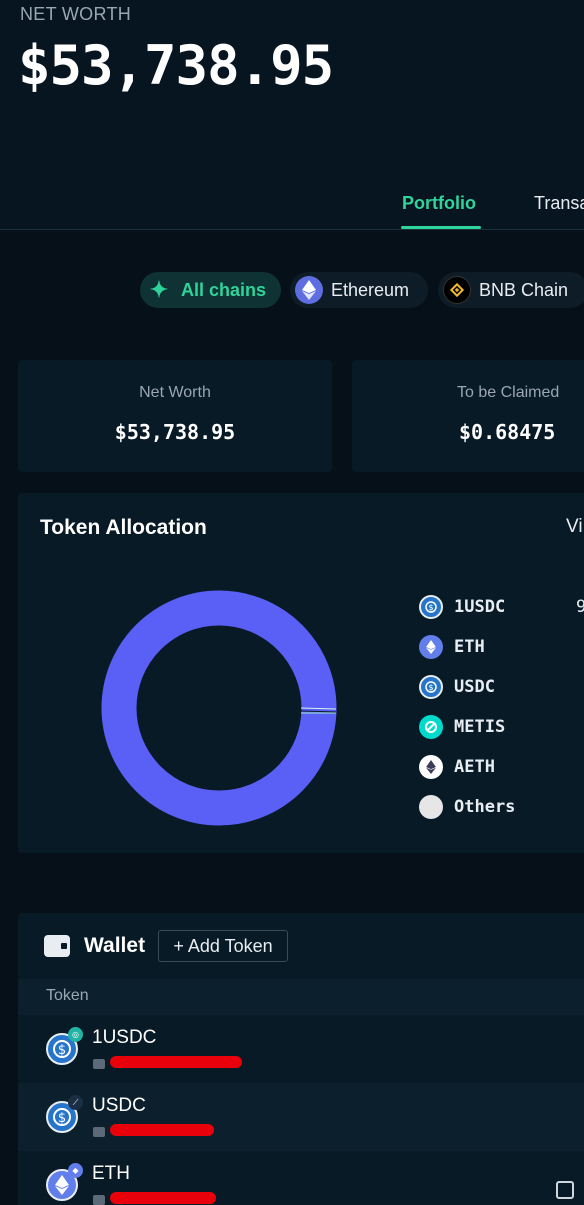  What do you see at coordinates (75, 1102) in the screenshot?
I see `chain-badge-icon: ⟋` at bounding box center [75, 1102].